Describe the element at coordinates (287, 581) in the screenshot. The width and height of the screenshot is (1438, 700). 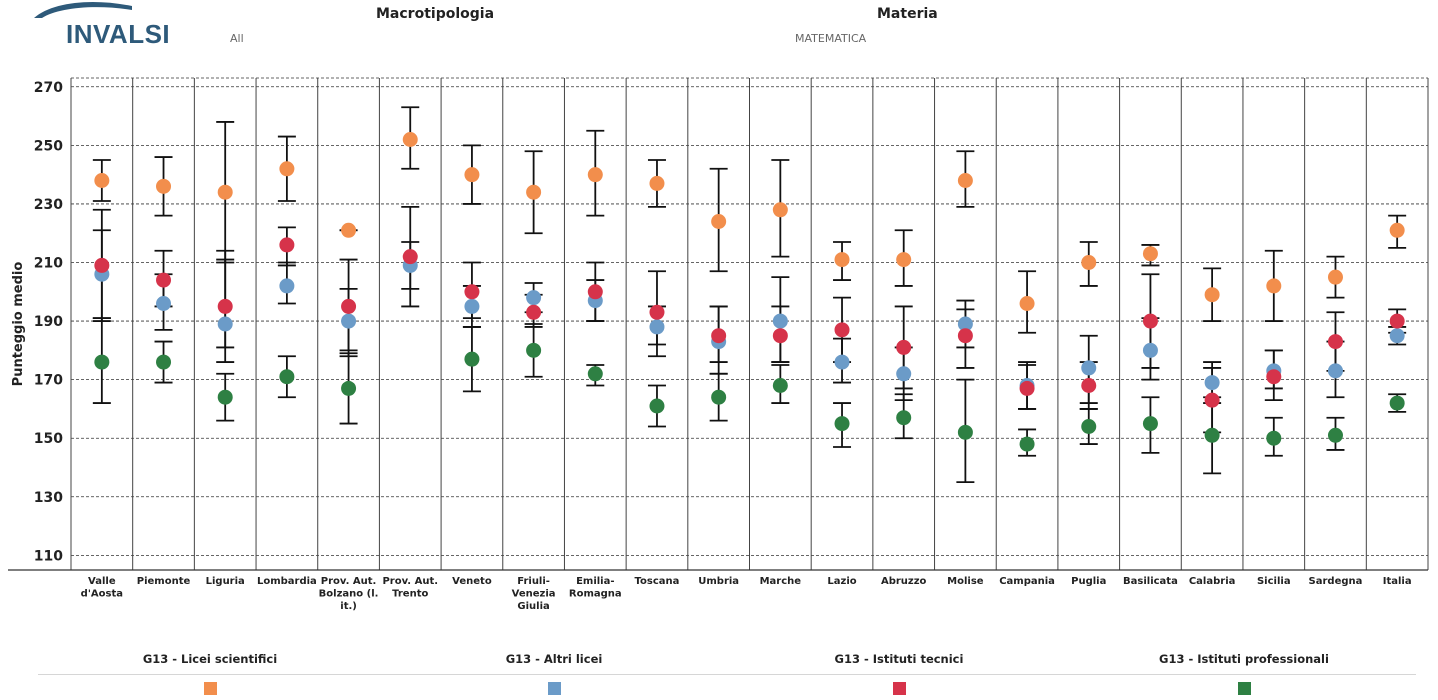
I see `x-tick-label: Lombardia` at that location.